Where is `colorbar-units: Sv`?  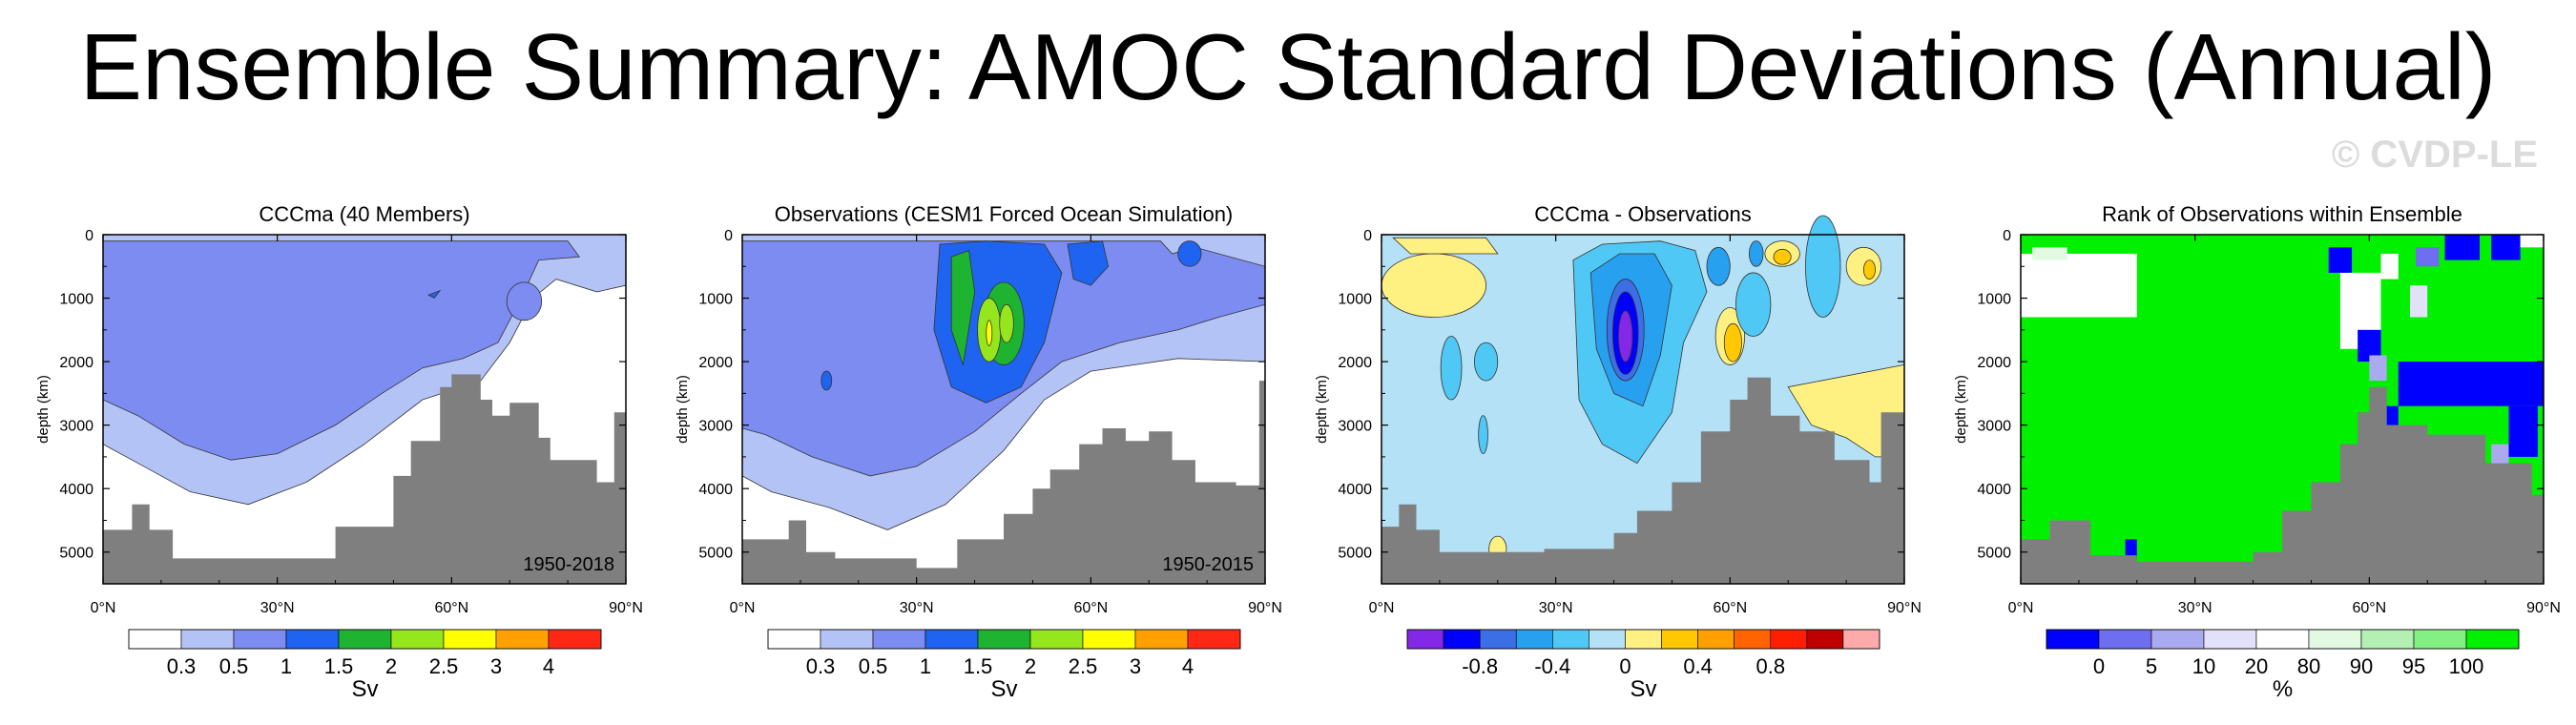
colorbar-units: Sv is located at coordinates (1643, 689).